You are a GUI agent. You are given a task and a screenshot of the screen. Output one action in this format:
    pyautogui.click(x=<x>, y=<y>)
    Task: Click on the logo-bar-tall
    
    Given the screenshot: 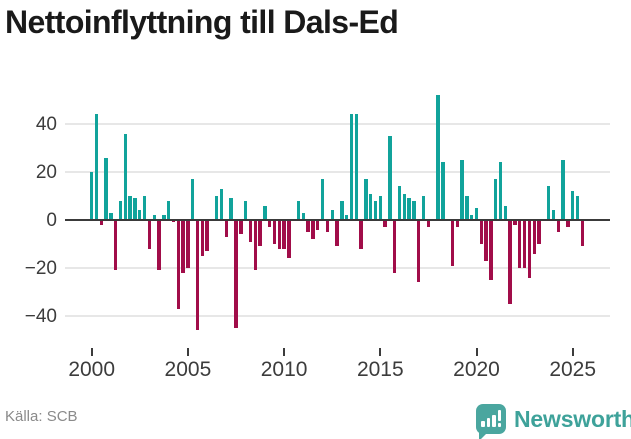 What is the action you would take?
    pyautogui.click(x=494, y=421)
    